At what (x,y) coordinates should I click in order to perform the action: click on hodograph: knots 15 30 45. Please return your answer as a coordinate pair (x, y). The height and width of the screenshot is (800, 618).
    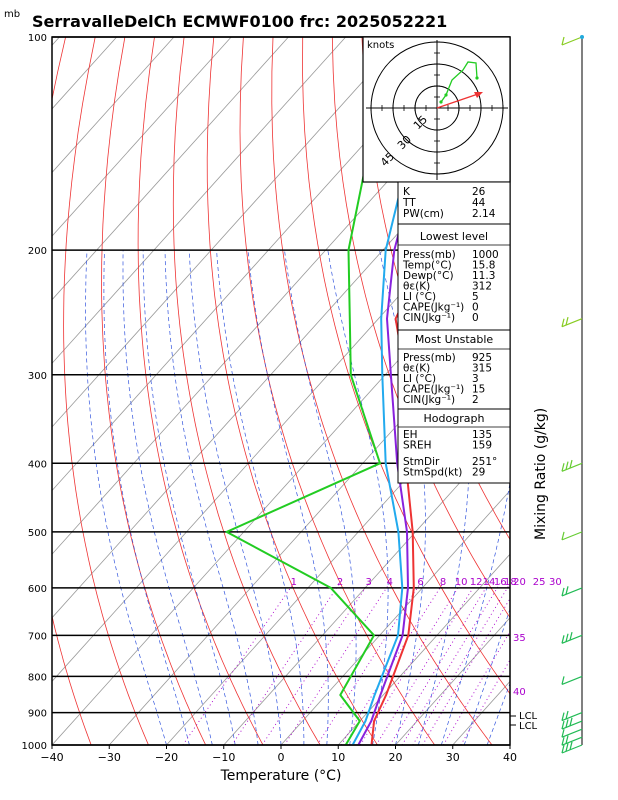
    Looking at the image, I should click on (436, 109).